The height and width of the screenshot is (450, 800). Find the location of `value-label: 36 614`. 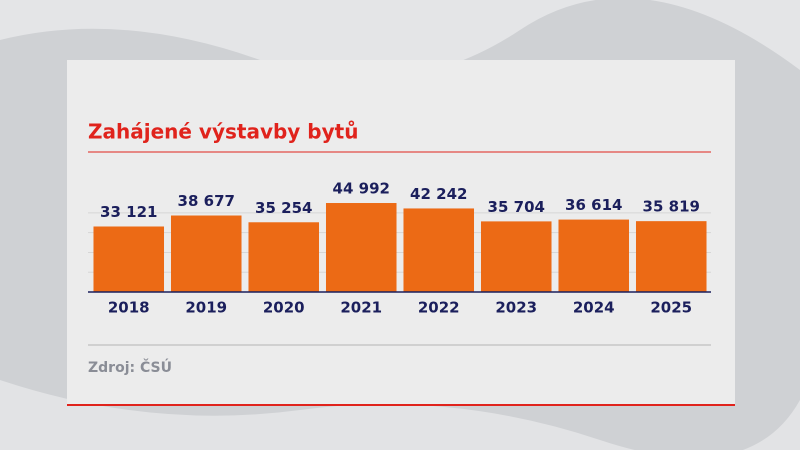

value-label: 36 614 is located at coordinates (593, 205).